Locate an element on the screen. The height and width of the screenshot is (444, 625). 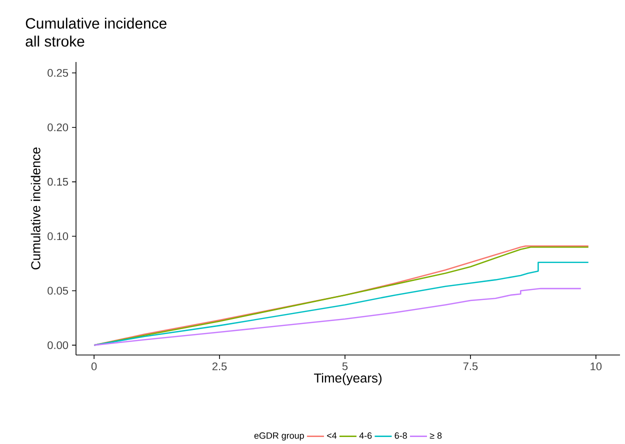
x-tick-label: 2.5 is located at coordinates (219, 366).